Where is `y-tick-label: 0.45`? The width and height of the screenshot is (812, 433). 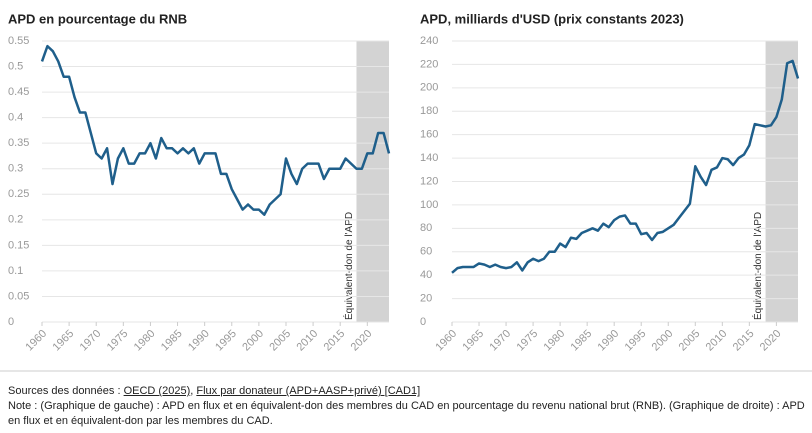
y-tick-label: 0.45 is located at coordinates (18, 92).